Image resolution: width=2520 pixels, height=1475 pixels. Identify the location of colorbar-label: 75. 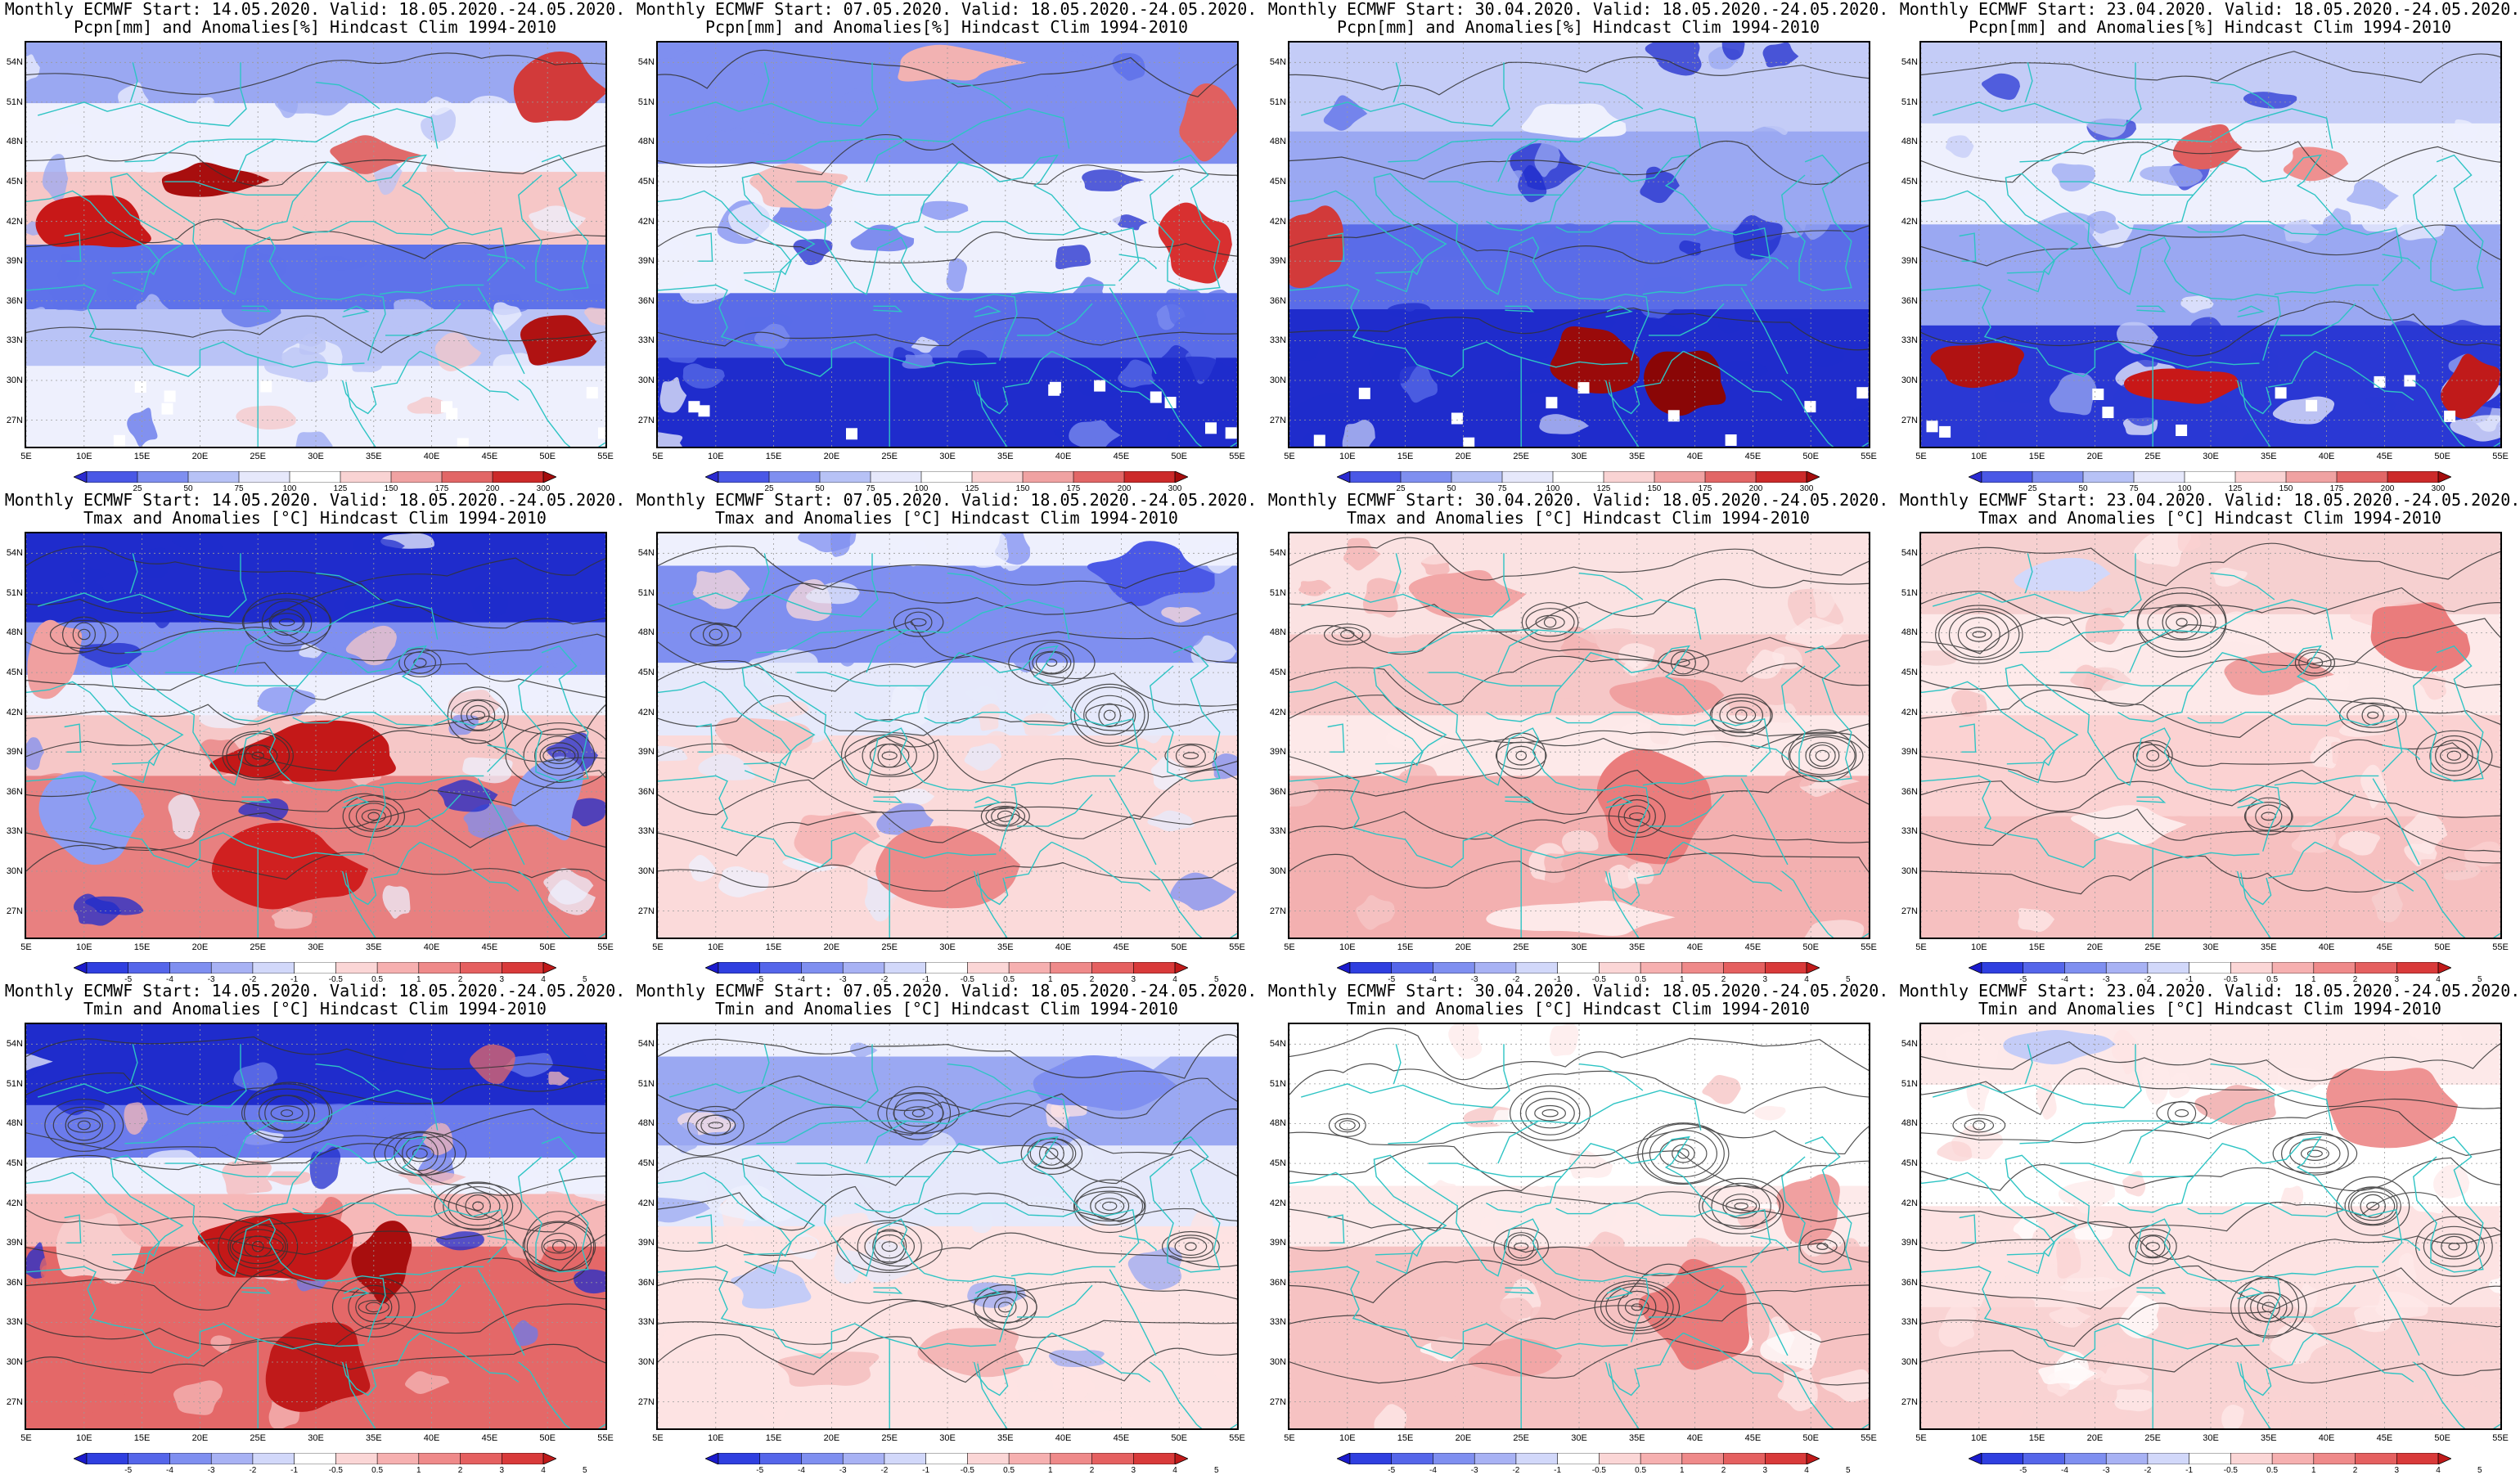
(2134, 489).